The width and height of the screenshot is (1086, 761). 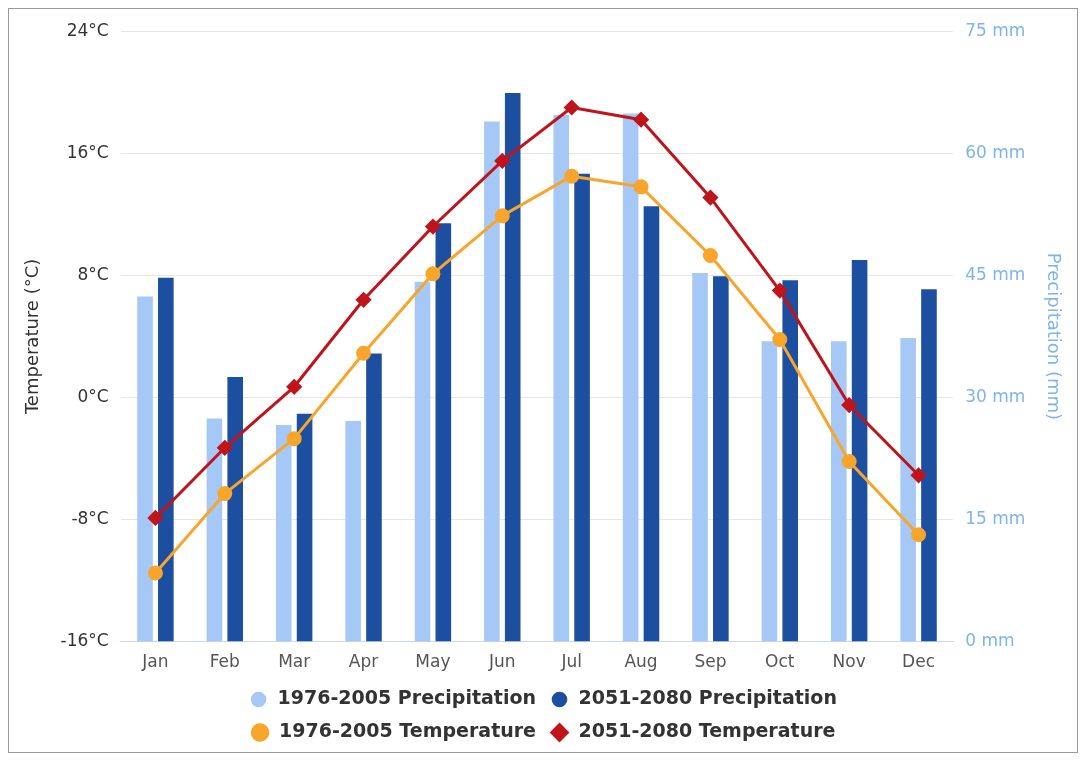 I want to click on x-tick-label: Mar, so click(x=294, y=661).